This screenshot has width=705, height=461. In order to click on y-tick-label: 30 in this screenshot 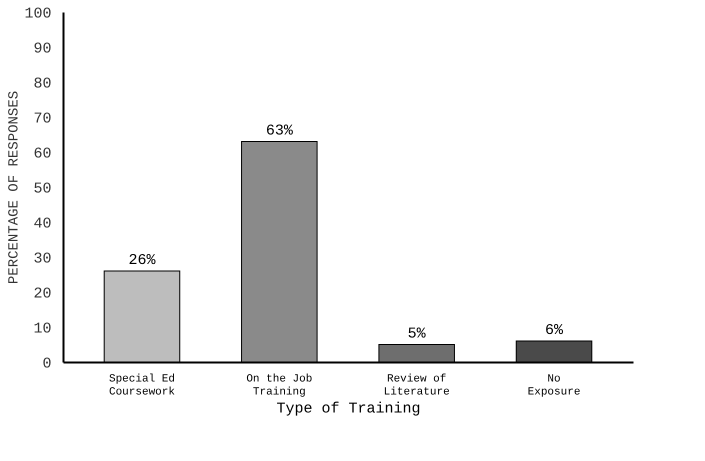, I will do `click(42, 259)`.